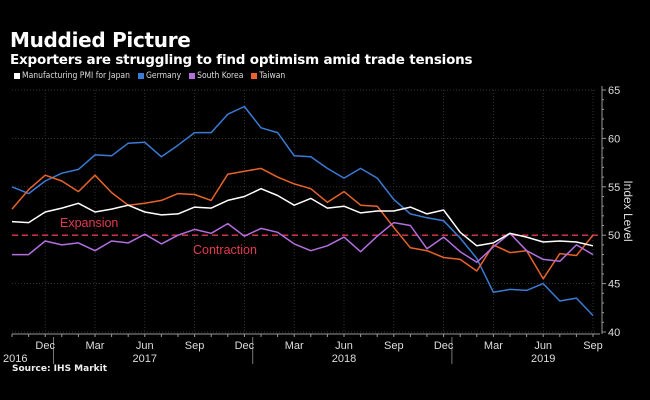 This screenshot has height=400, width=650. What do you see at coordinates (89, 223) in the screenshot?
I see `annotation-expansion: Expansion` at bounding box center [89, 223].